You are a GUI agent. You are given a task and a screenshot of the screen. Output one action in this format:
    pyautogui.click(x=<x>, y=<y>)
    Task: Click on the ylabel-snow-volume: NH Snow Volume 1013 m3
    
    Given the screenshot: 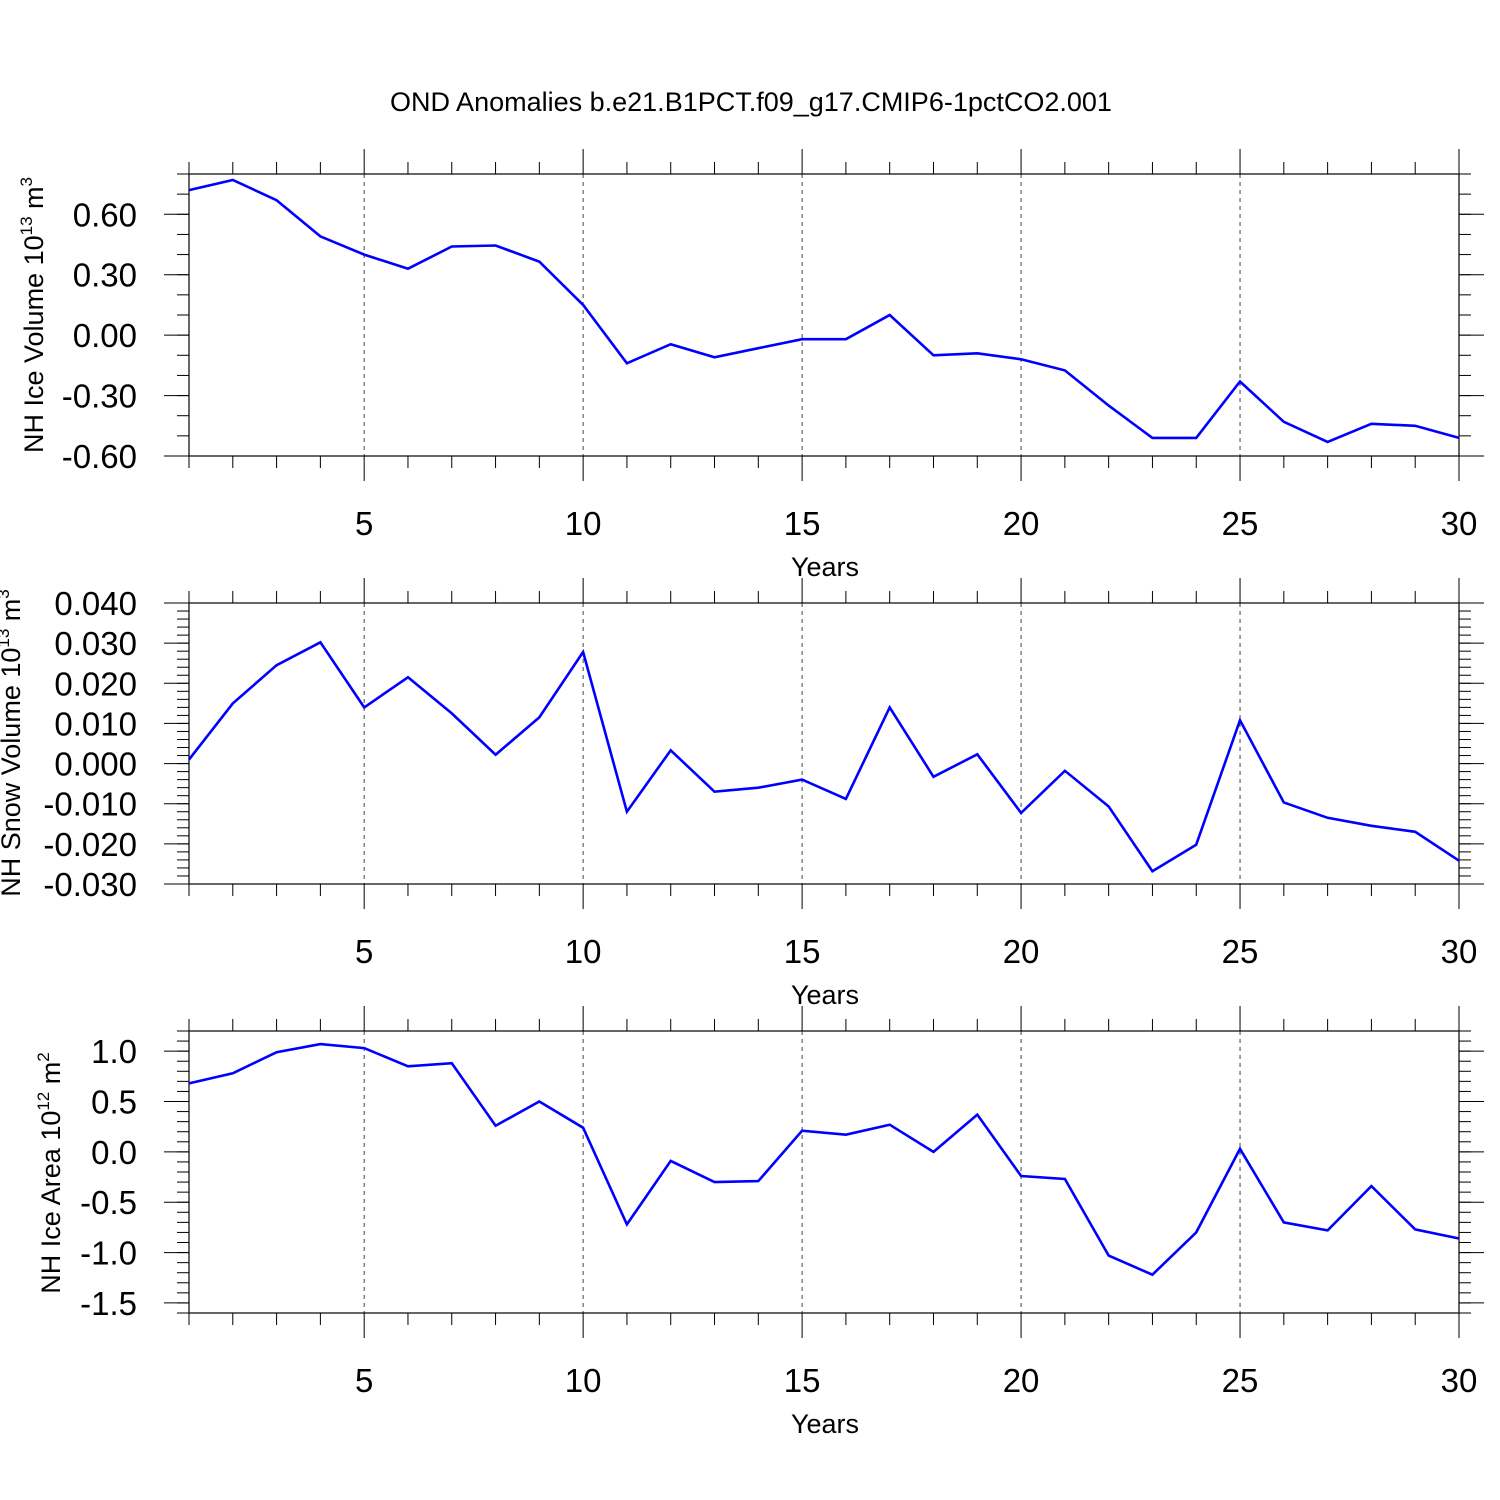 What is the action you would take?
    pyautogui.click(x=13, y=743)
    